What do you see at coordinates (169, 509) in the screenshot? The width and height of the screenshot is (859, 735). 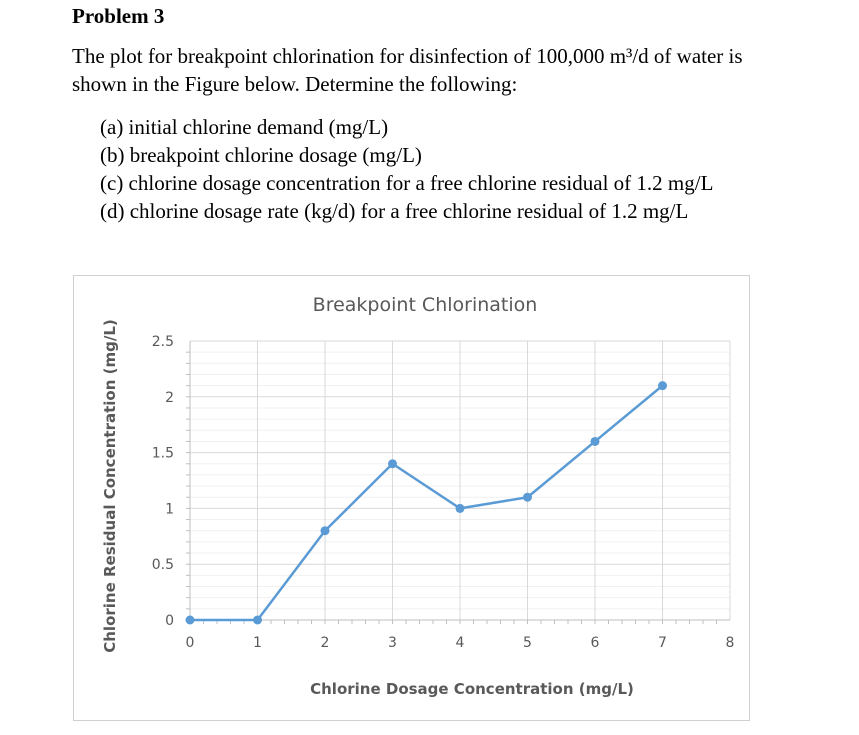 I see `y-tick-label: 1` at bounding box center [169, 509].